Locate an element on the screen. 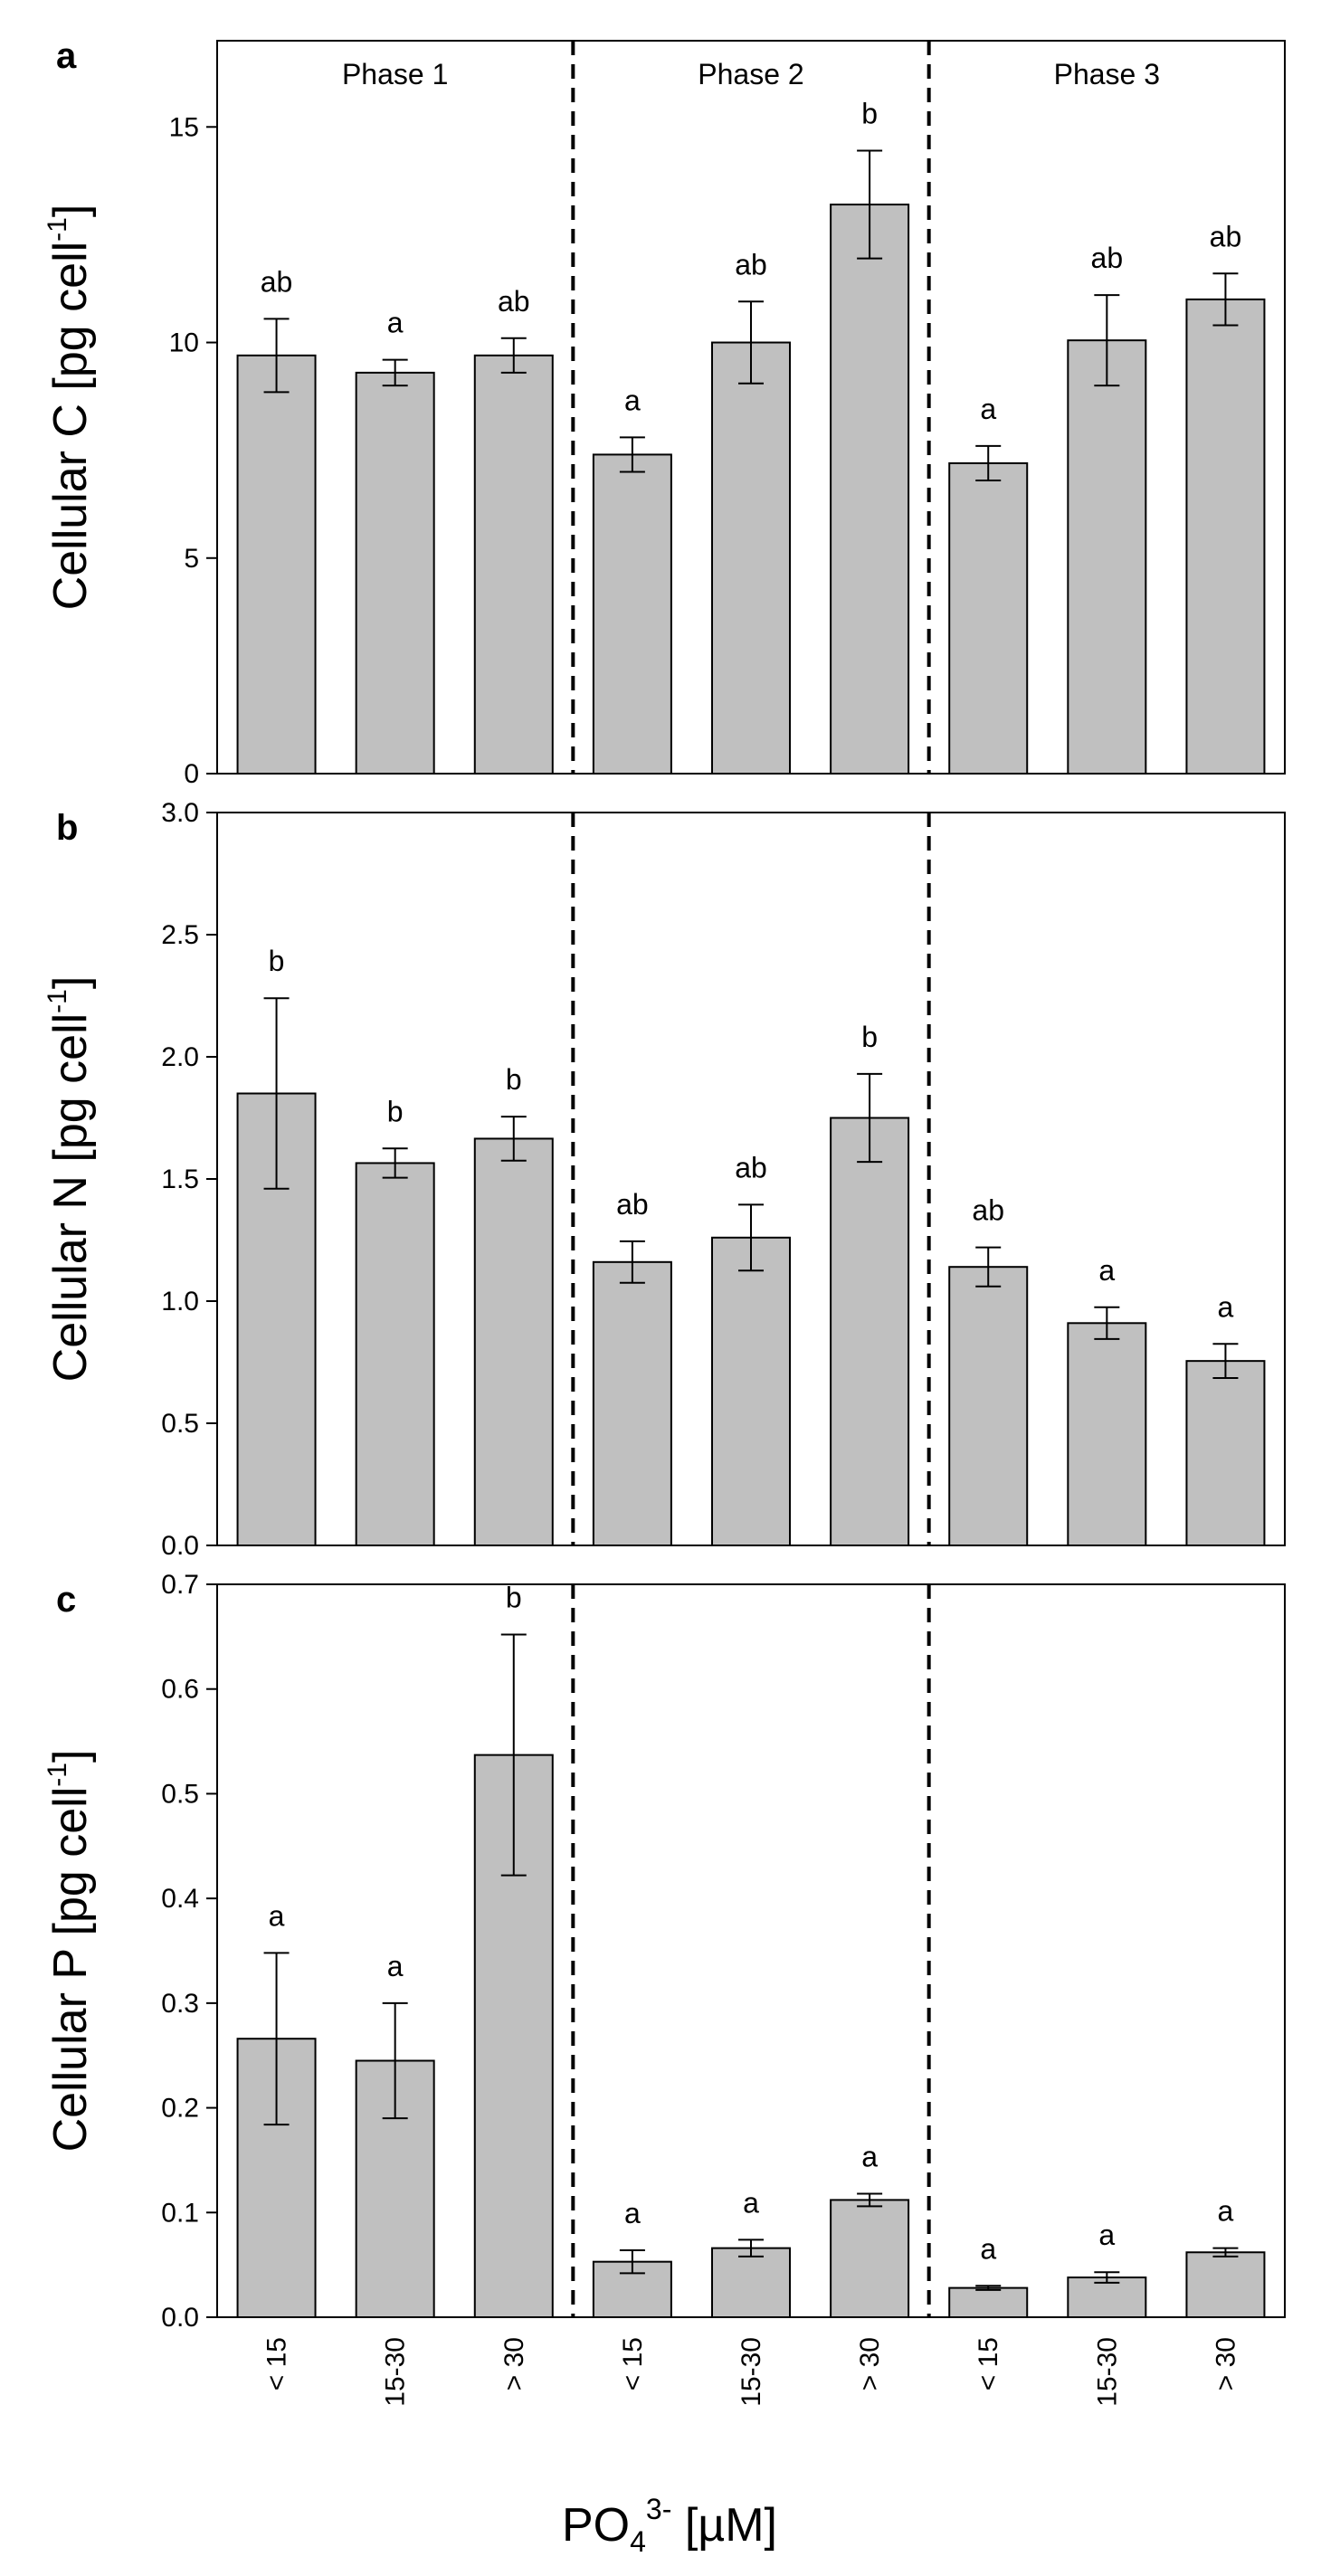 The width and height of the screenshot is (1340, 2576). y-tick-label: 5 is located at coordinates (191, 559).